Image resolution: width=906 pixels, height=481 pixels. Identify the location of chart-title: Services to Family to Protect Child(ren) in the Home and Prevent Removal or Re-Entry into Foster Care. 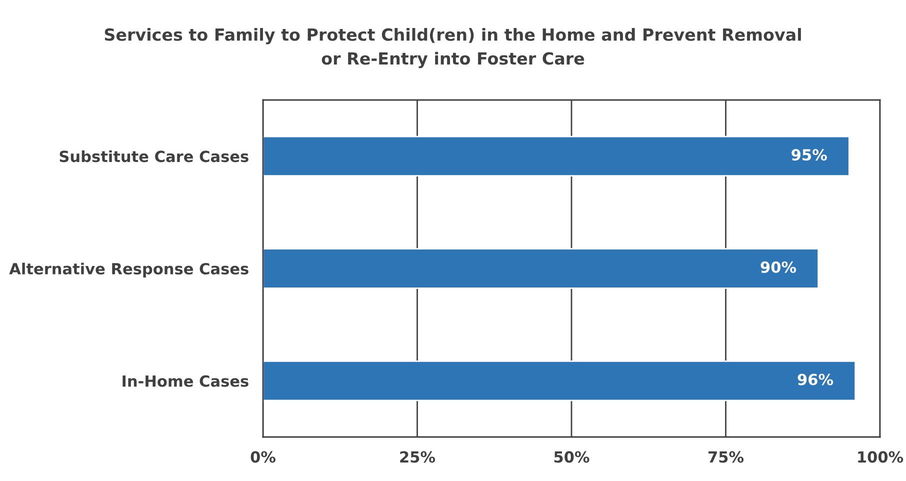
(452, 48).